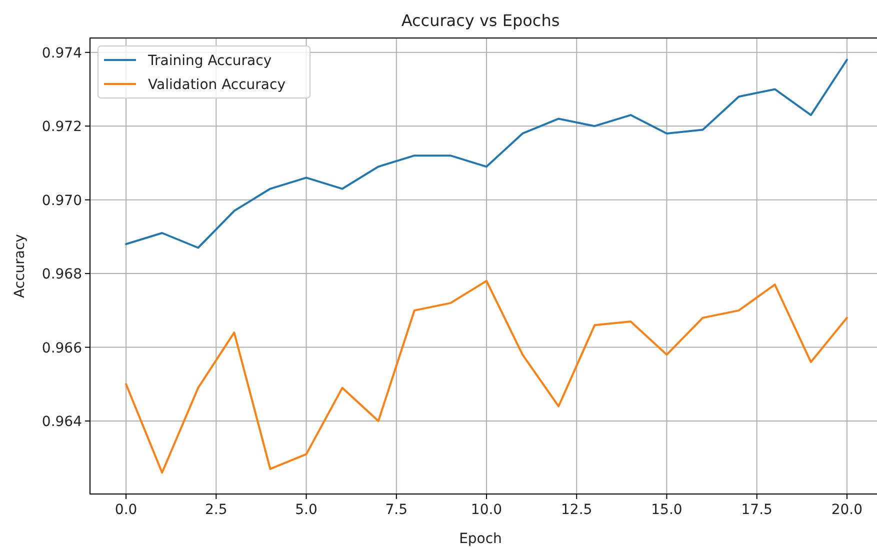  I want to click on legend-label: Validation Accuracy, so click(217, 85).